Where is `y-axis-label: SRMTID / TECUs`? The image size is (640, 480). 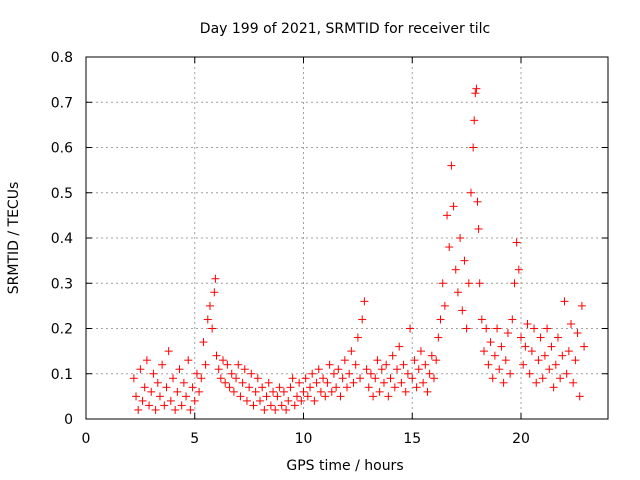 y-axis-label: SRMTID / TECUs is located at coordinates (14, 238).